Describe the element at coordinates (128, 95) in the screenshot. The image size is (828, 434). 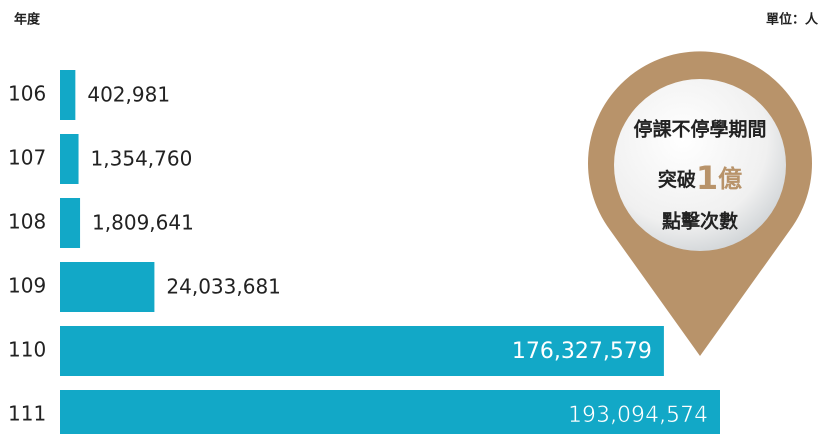
I see `value-label: 402,981` at that location.